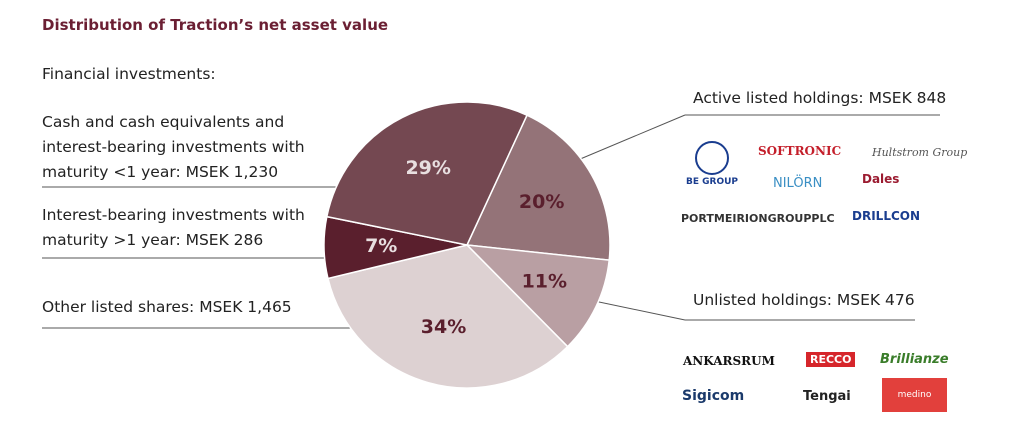 The width and height of the screenshot is (1024, 437). I want to click on slice-label: 29%, so click(427, 168).